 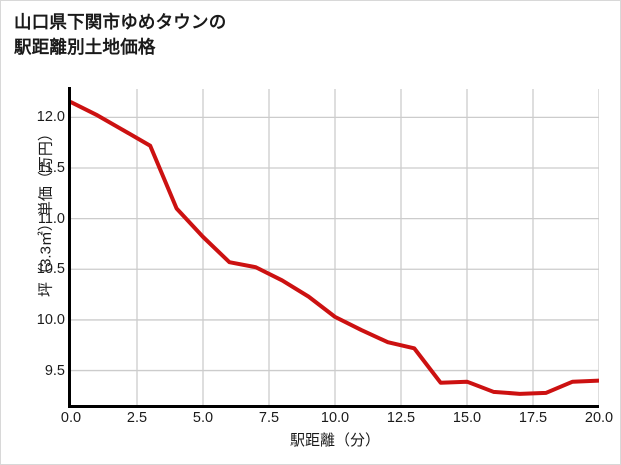 I want to click on page-title: 山口県下関市ゆめタウンの 駅距離別土地価格, so click(x=120, y=34).